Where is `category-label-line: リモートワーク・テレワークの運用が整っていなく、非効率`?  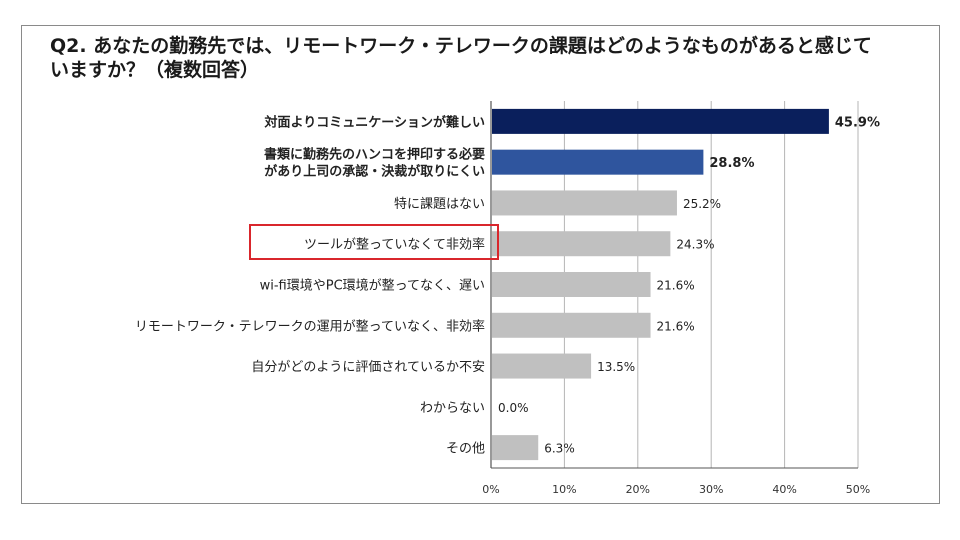
category-label-line: リモートワーク・テレワークの運用が整っていなく、非効率 is located at coordinates (310, 326).